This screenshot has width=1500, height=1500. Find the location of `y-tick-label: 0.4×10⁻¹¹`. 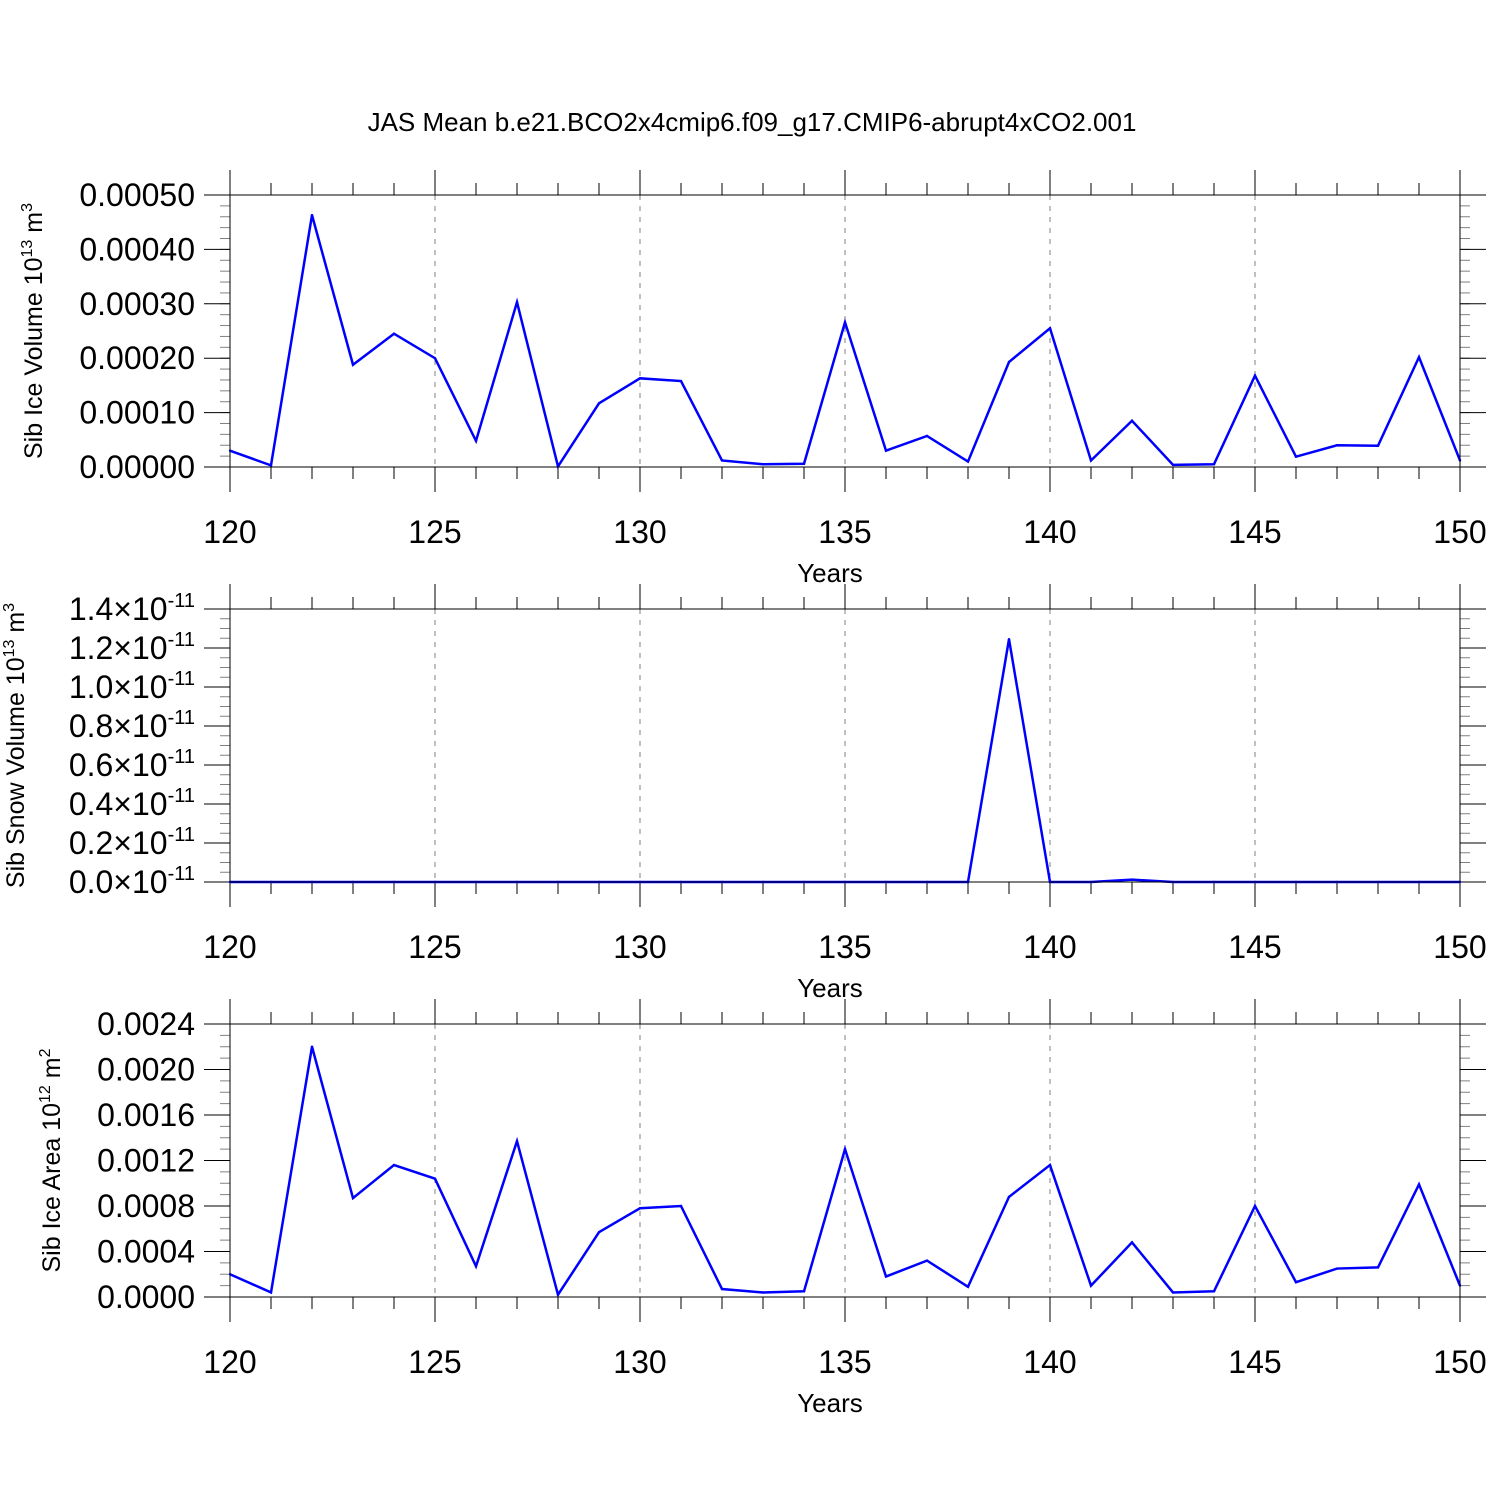

y-tick-label: 0.4×10⁻¹¹ is located at coordinates (132, 803).